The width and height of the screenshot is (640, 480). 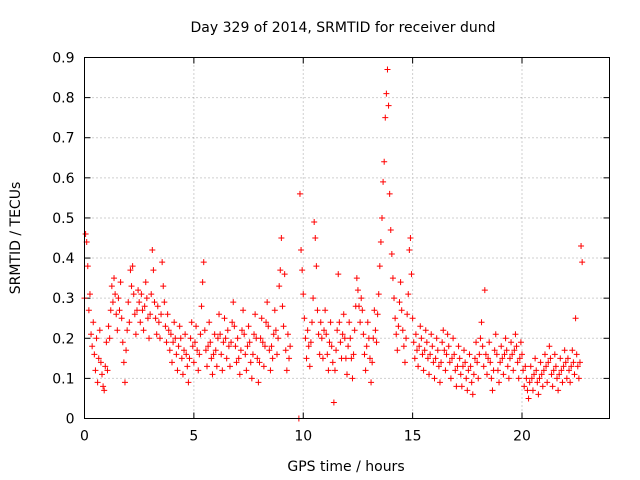 I want to click on x-tick-label: 20, so click(x=522, y=437).